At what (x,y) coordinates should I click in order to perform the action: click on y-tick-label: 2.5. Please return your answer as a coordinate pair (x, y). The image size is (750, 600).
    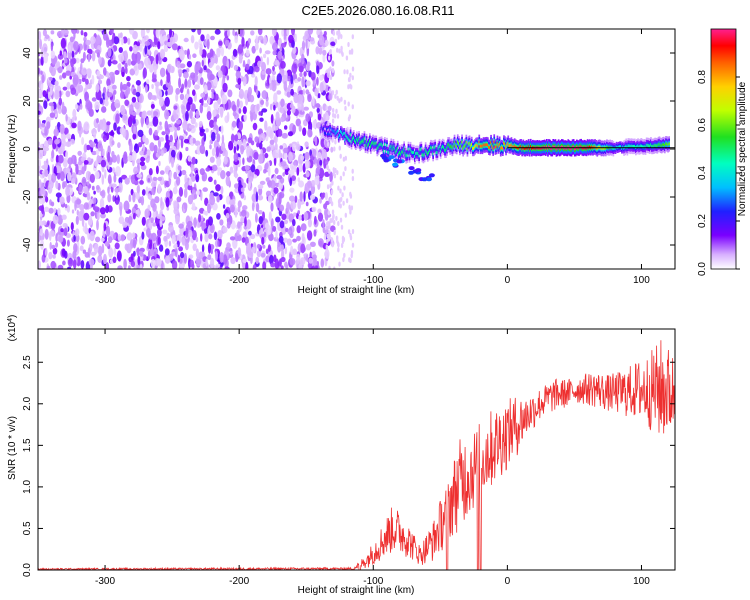
    Looking at the image, I should click on (27, 362).